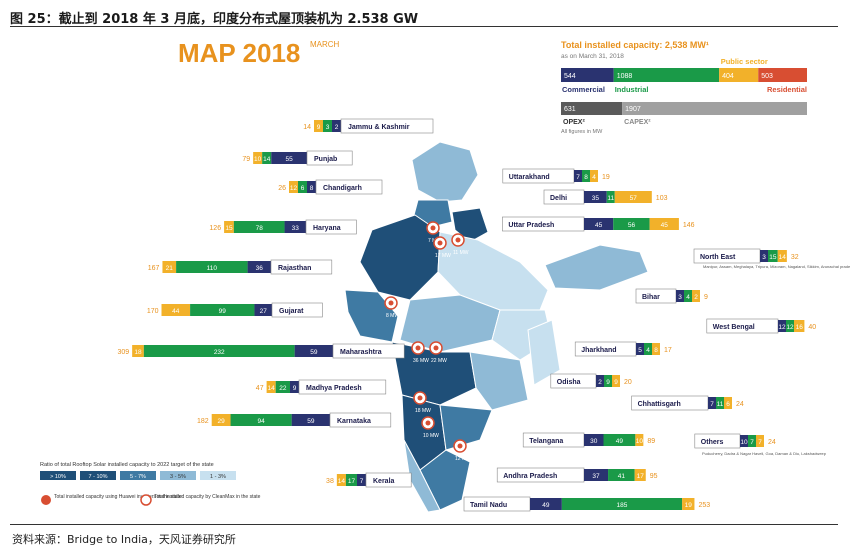 Image resolution: width=850 pixels, height=552 pixels. I want to click on legend-bin-label: 7 - 10%, so click(98, 477).